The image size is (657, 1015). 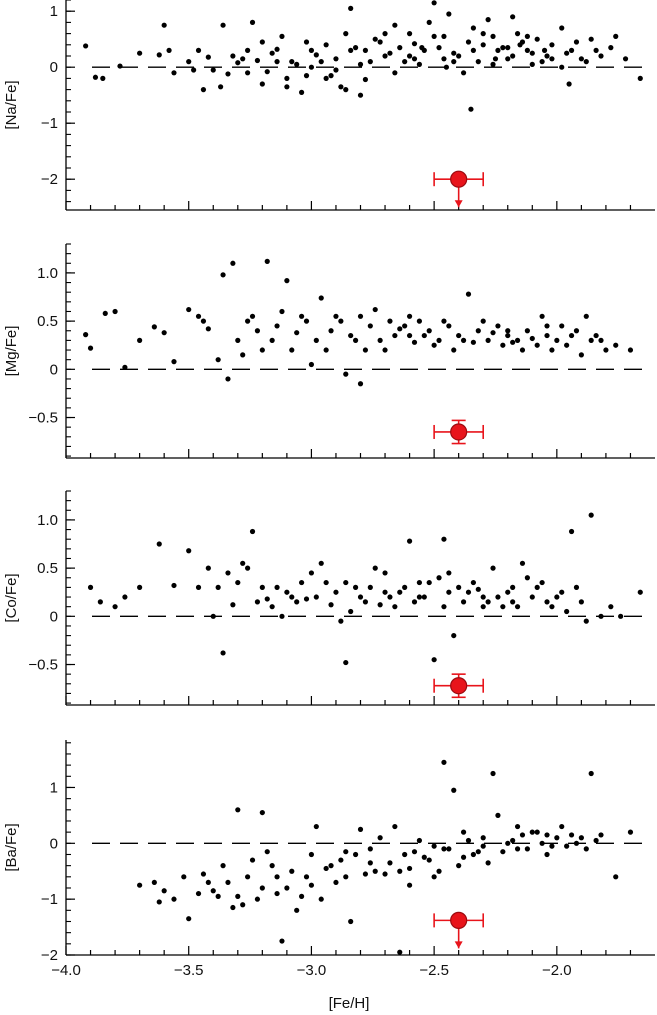 What do you see at coordinates (47, 321) in the screenshot?
I see `y-tick-label: 0.5` at bounding box center [47, 321].